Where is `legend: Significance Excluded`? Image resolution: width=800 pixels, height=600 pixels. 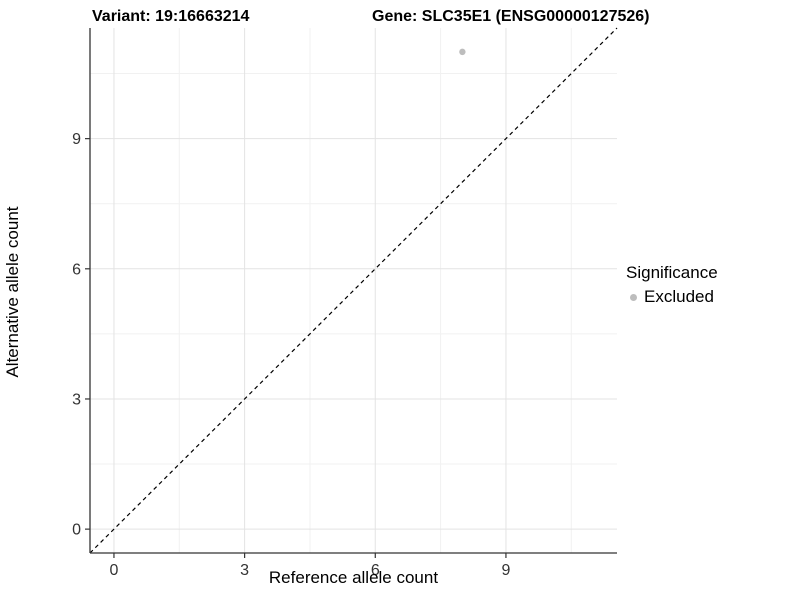
legend: Significance Excluded is located at coordinates (672, 285).